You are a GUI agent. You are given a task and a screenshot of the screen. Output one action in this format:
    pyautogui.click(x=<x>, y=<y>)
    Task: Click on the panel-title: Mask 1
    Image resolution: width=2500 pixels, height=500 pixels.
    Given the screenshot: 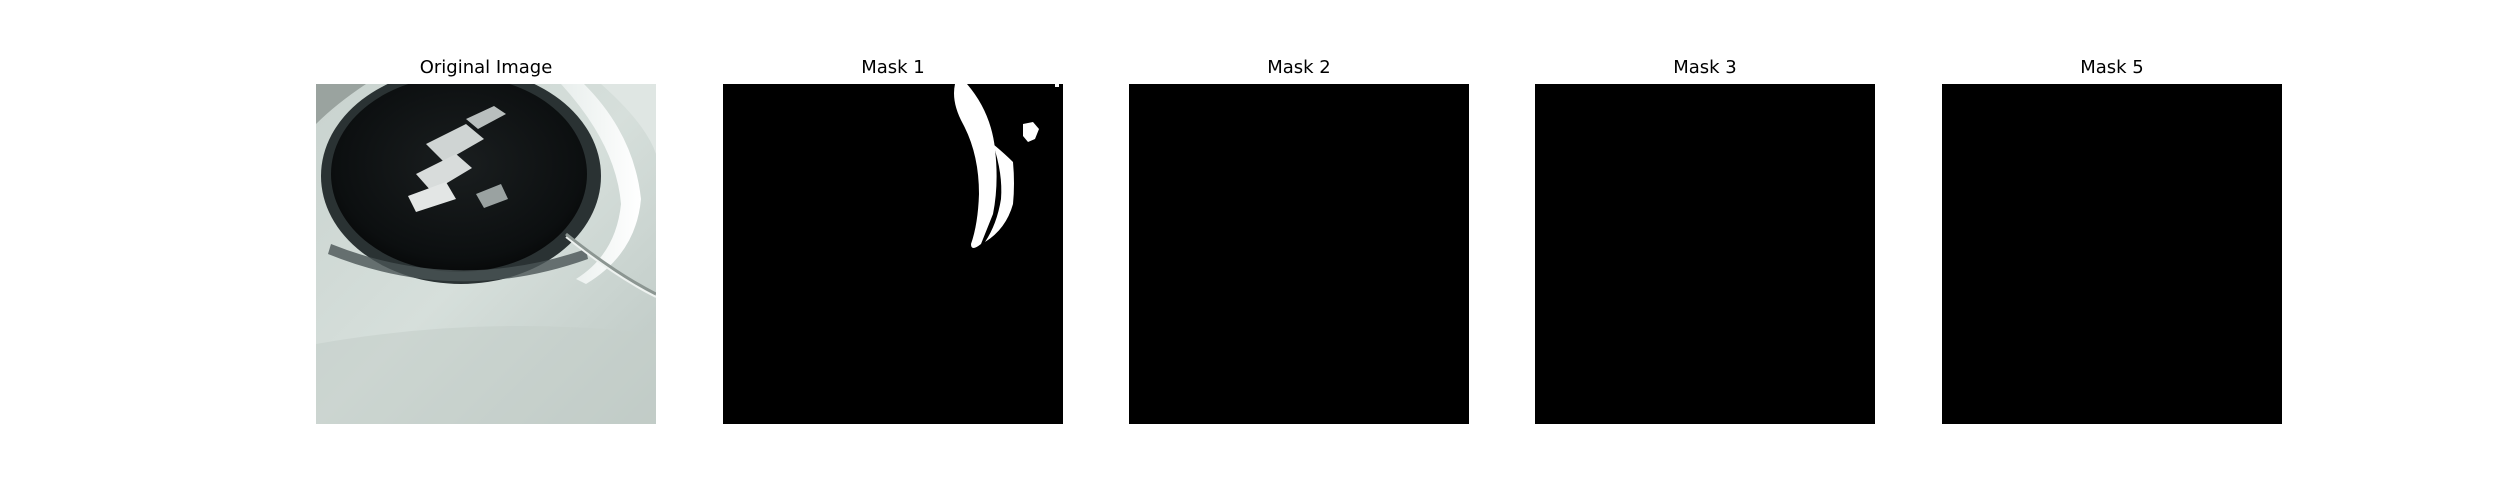 What is the action you would take?
    pyautogui.click(x=893, y=68)
    